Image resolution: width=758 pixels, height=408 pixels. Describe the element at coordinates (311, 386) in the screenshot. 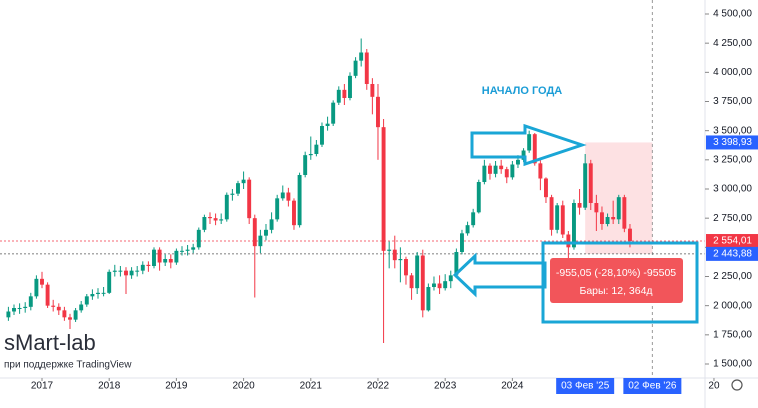

I see `x-tick-label: 2021` at that location.